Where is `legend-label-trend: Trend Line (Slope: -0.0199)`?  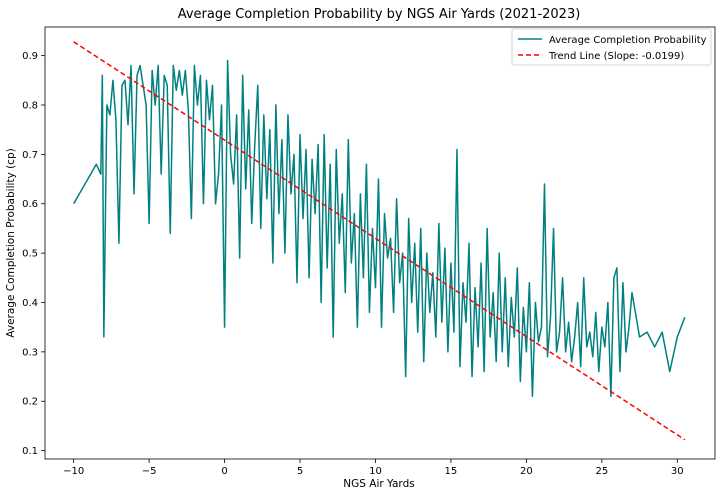
legend-label-trend: Trend Line (Slope: -0.0199) is located at coordinates (616, 56).